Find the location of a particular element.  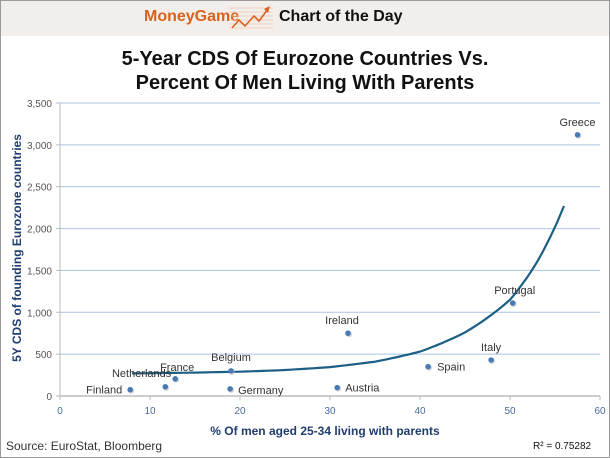

data-label: Greece is located at coordinates (577, 123).